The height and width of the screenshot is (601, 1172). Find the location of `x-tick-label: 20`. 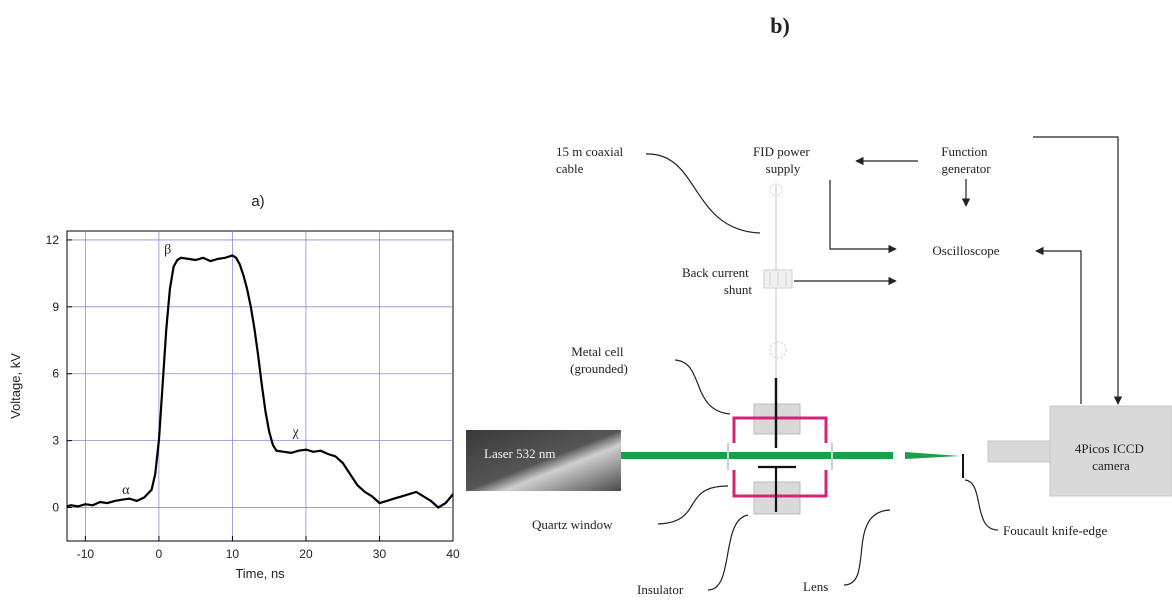

x-tick-label: 20 is located at coordinates (306, 554).